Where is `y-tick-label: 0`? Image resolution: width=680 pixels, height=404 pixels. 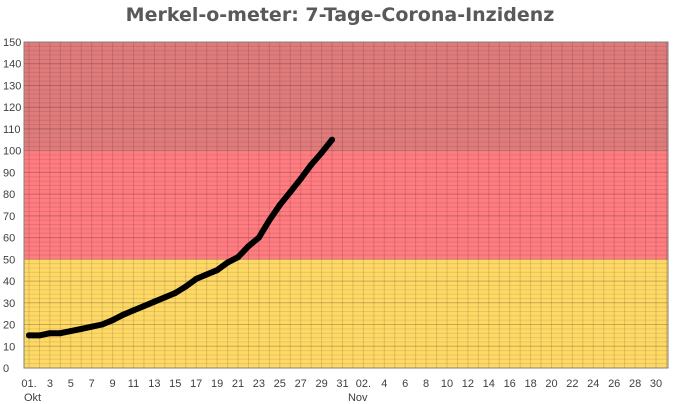
y-tick-label: 0 is located at coordinates (6, 369).